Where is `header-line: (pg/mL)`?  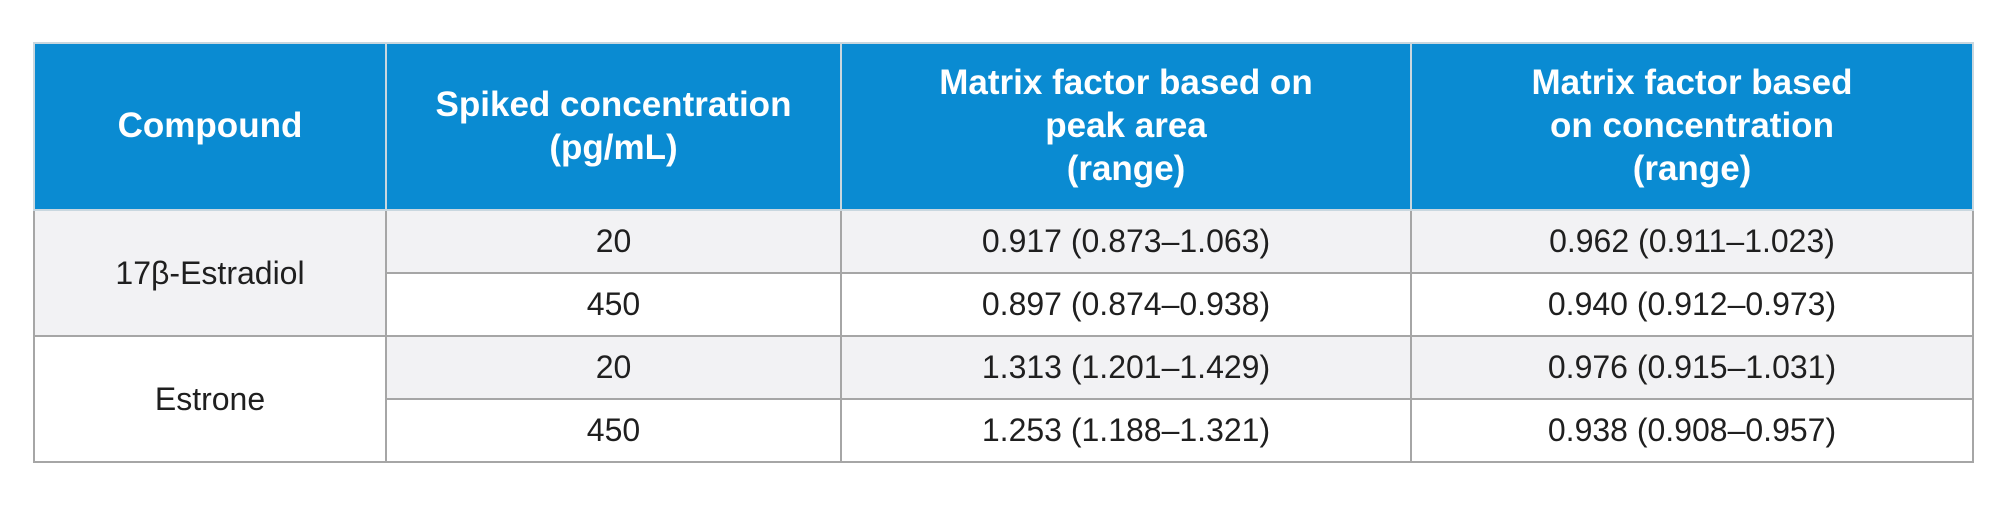
header-line: (pg/mL) is located at coordinates (613, 147).